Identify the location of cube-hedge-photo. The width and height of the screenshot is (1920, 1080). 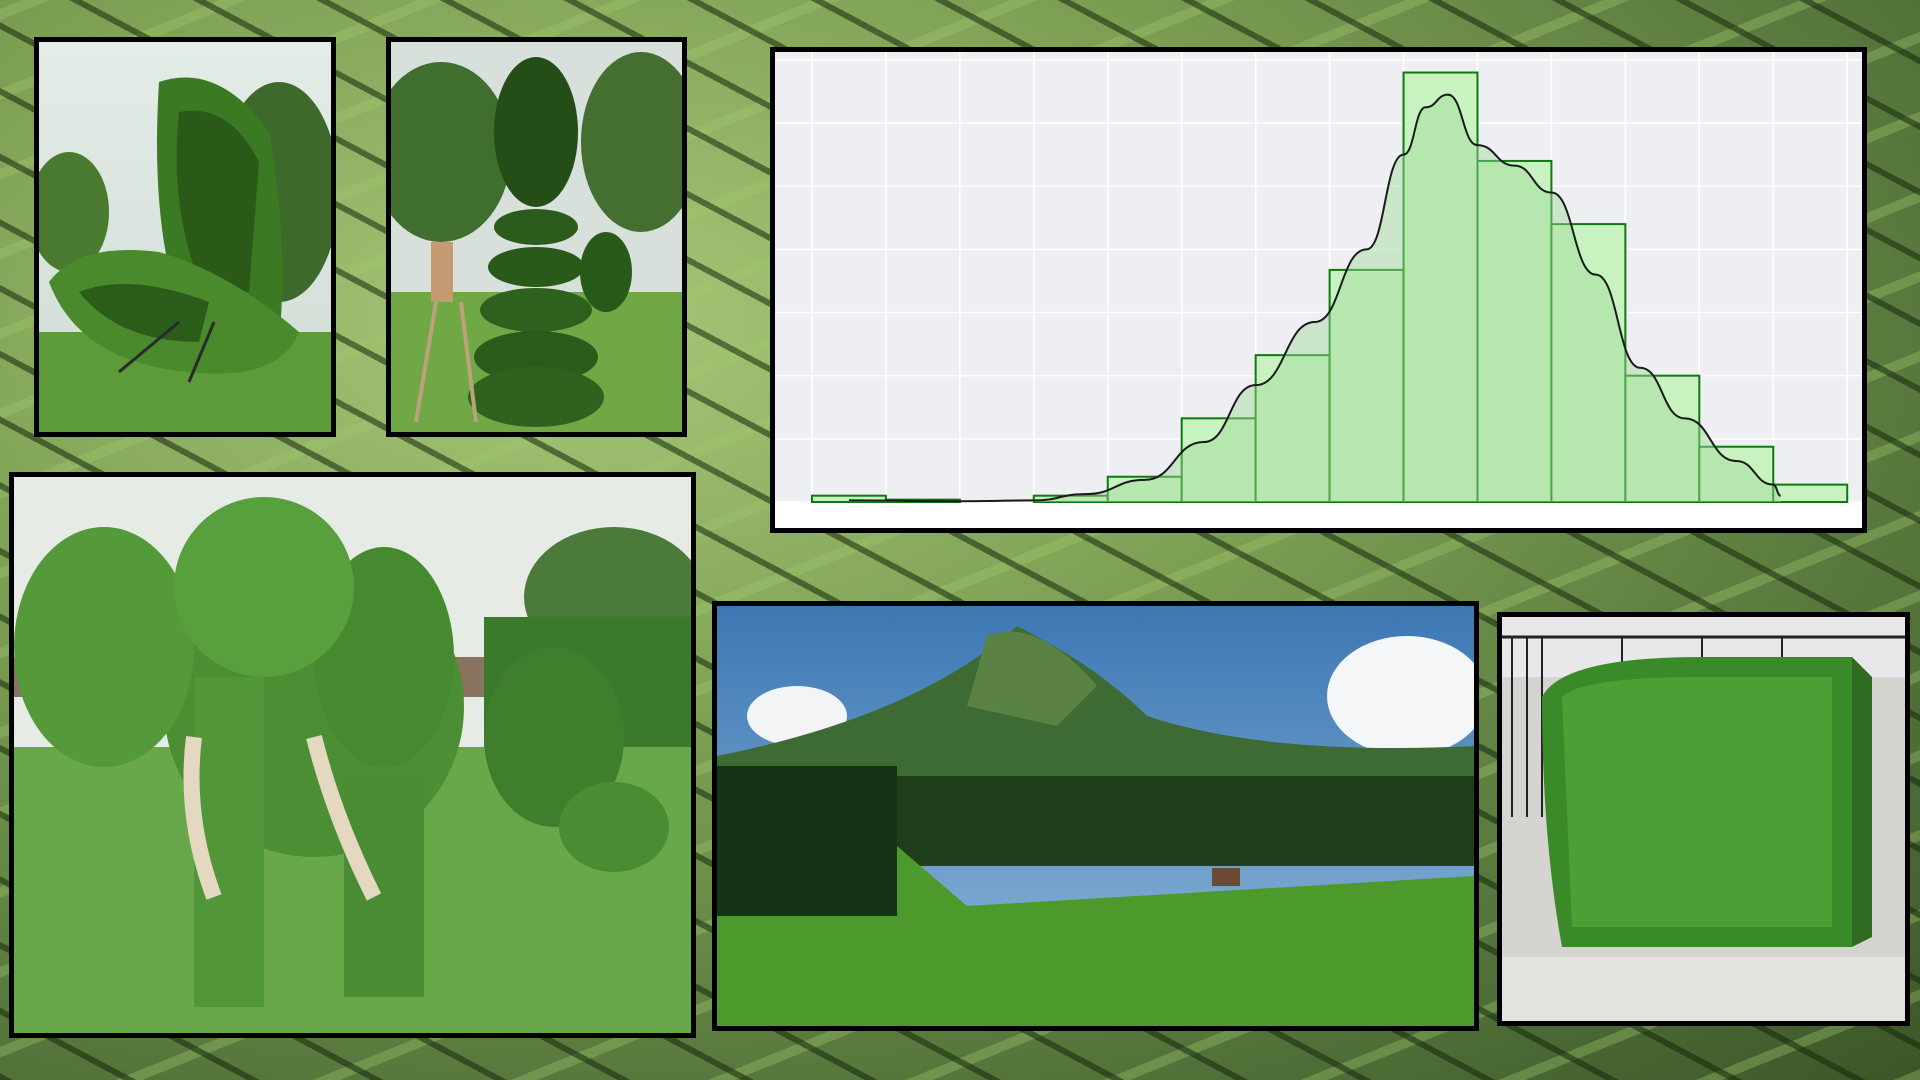
(1703, 819).